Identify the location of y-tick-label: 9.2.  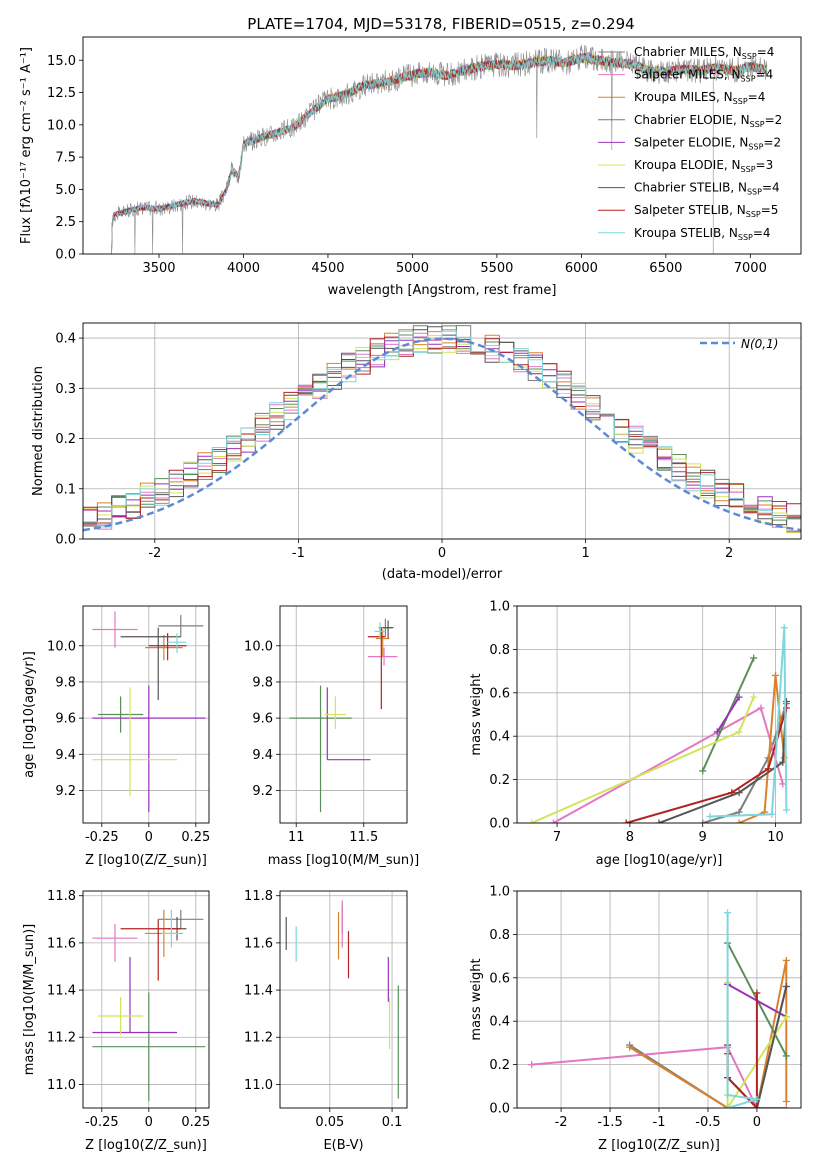
(262, 791).